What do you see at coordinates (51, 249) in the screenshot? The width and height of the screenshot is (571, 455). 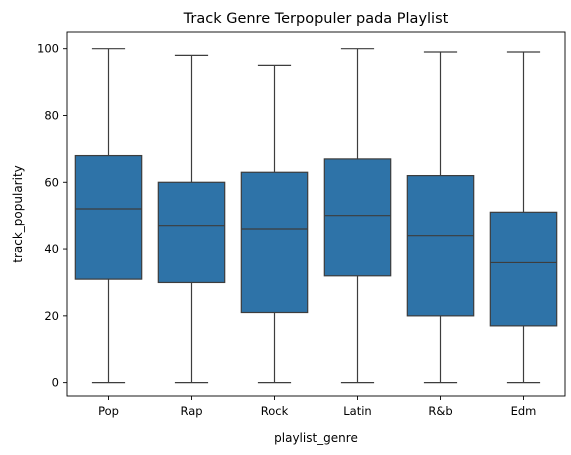 I see `y-tick-label: 40` at bounding box center [51, 249].